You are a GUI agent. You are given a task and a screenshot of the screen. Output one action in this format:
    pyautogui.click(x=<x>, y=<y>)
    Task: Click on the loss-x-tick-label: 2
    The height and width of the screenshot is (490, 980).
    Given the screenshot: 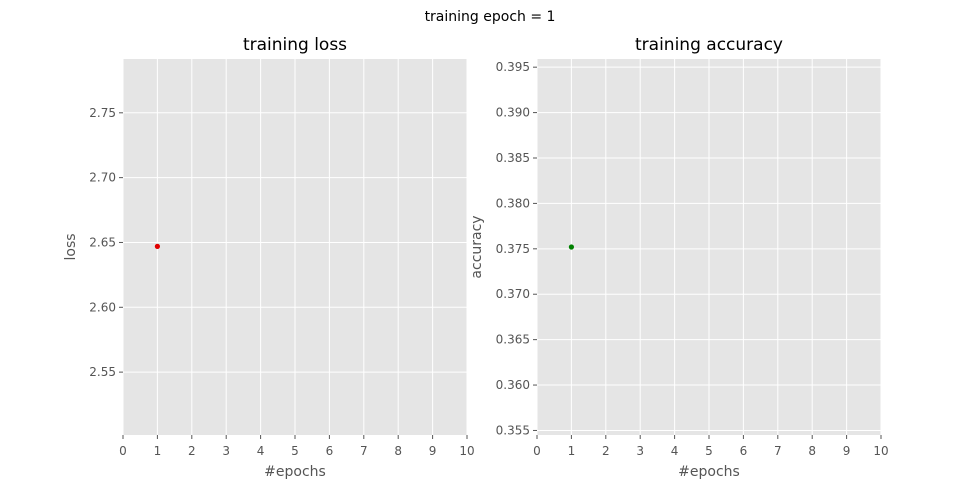 What is the action you would take?
    pyautogui.click(x=192, y=451)
    